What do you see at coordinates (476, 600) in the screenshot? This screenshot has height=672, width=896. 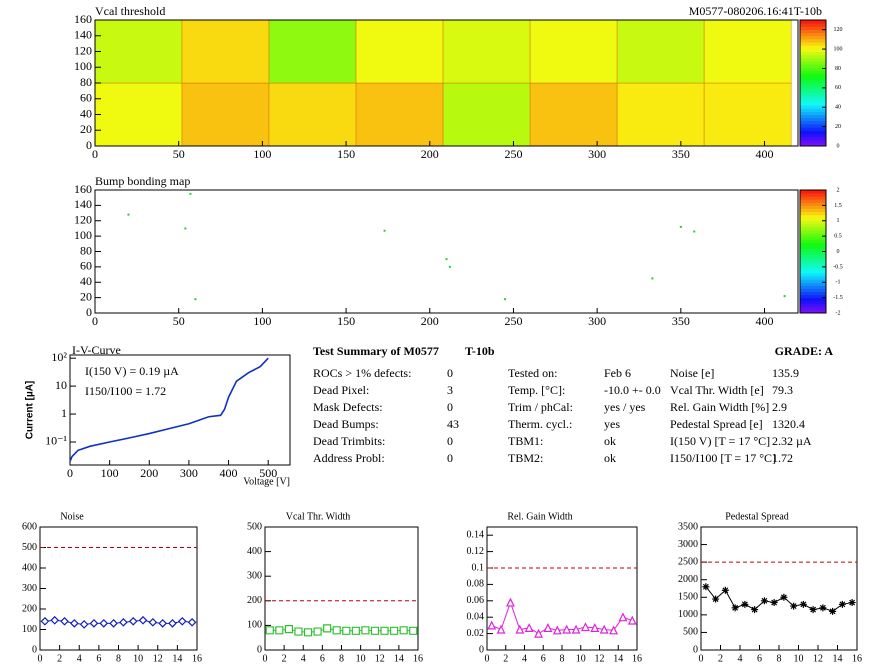 I see `y-tick-label: 0.06` at bounding box center [476, 600].